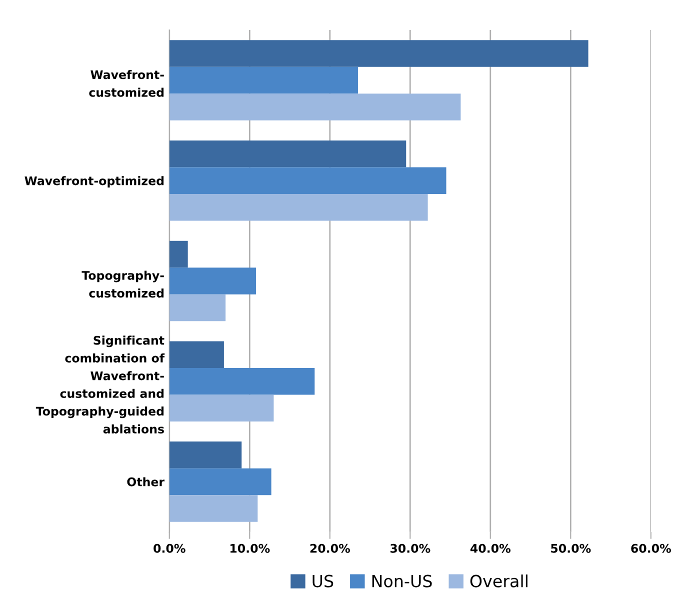  What do you see at coordinates (170, 548) in the screenshot?
I see `x-tick-label: 0.0%` at bounding box center [170, 548].